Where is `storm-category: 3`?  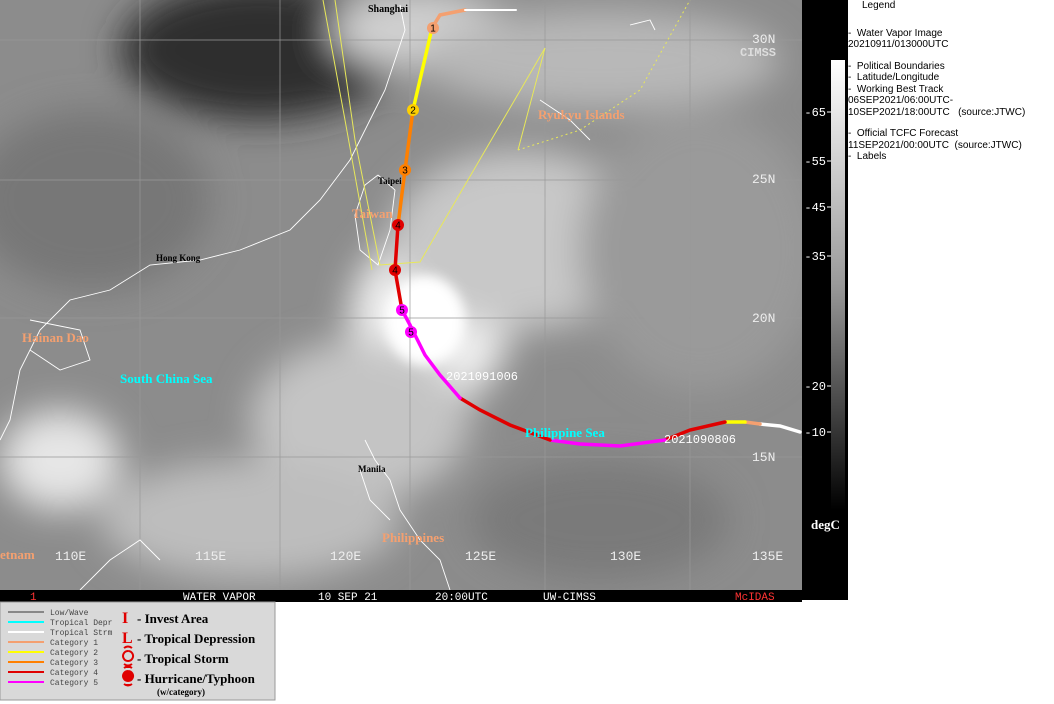 storm-category: 3 is located at coordinates (405, 171).